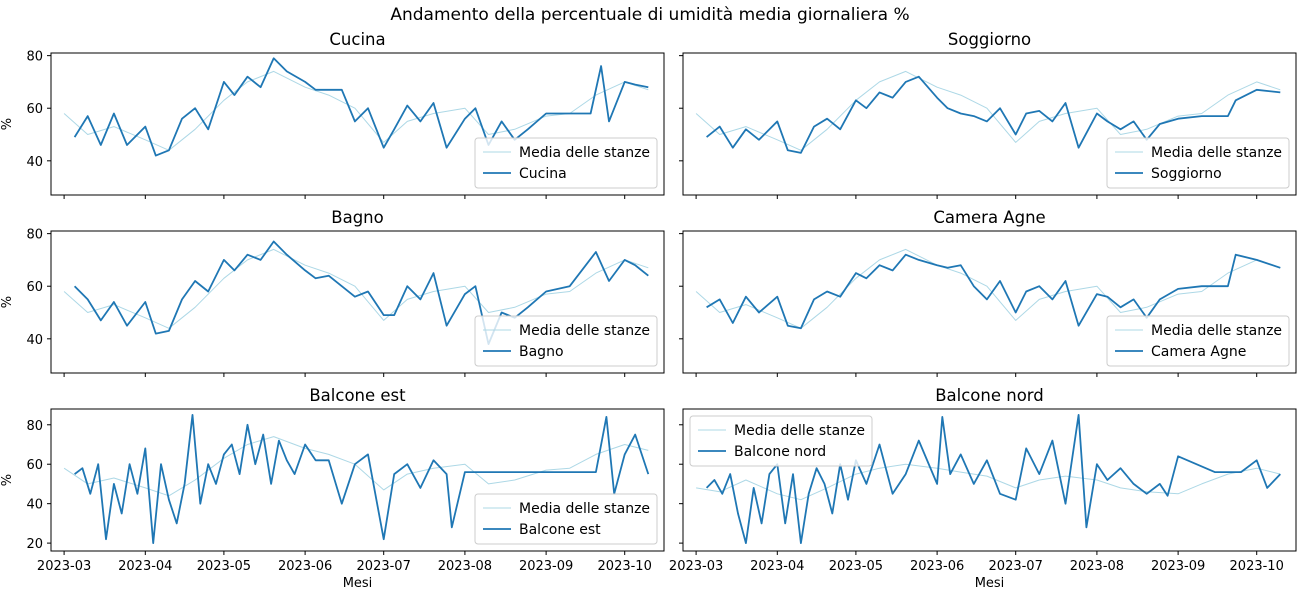 This screenshot has height=600, width=1300. What do you see at coordinates (543, 174) in the screenshot?
I see `legend-entry: Cucina` at bounding box center [543, 174].